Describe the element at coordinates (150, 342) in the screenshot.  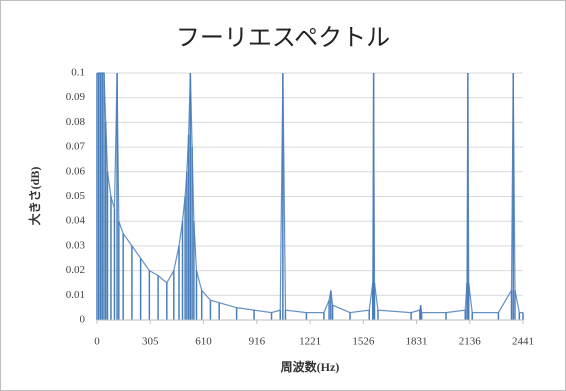
I see `x-tick-label: 305` at that location.